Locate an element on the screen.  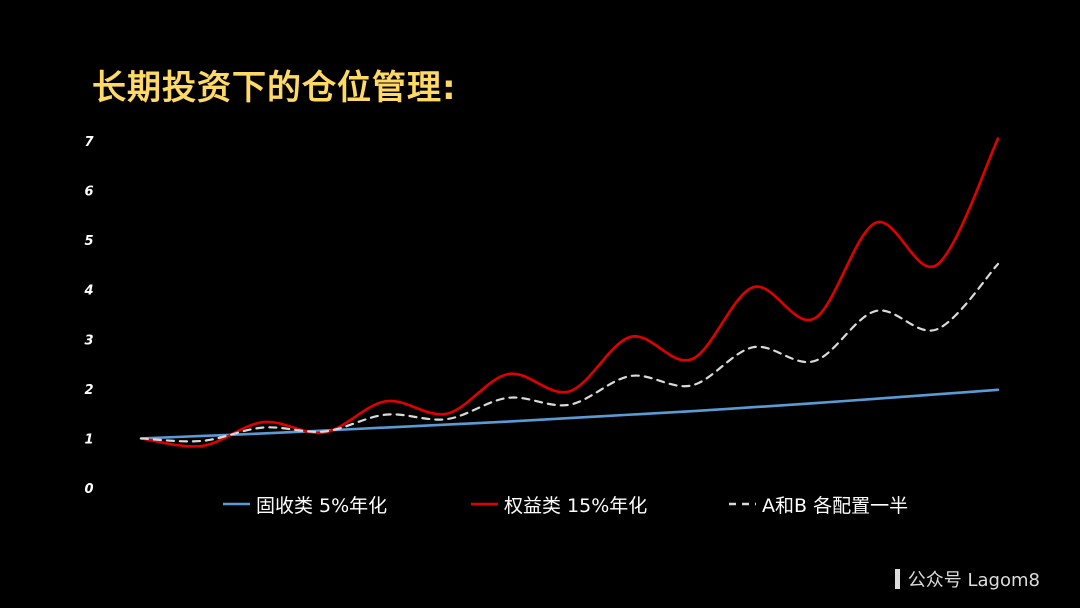
legend-label: 权益类 15%年化 is located at coordinates (576, 505).